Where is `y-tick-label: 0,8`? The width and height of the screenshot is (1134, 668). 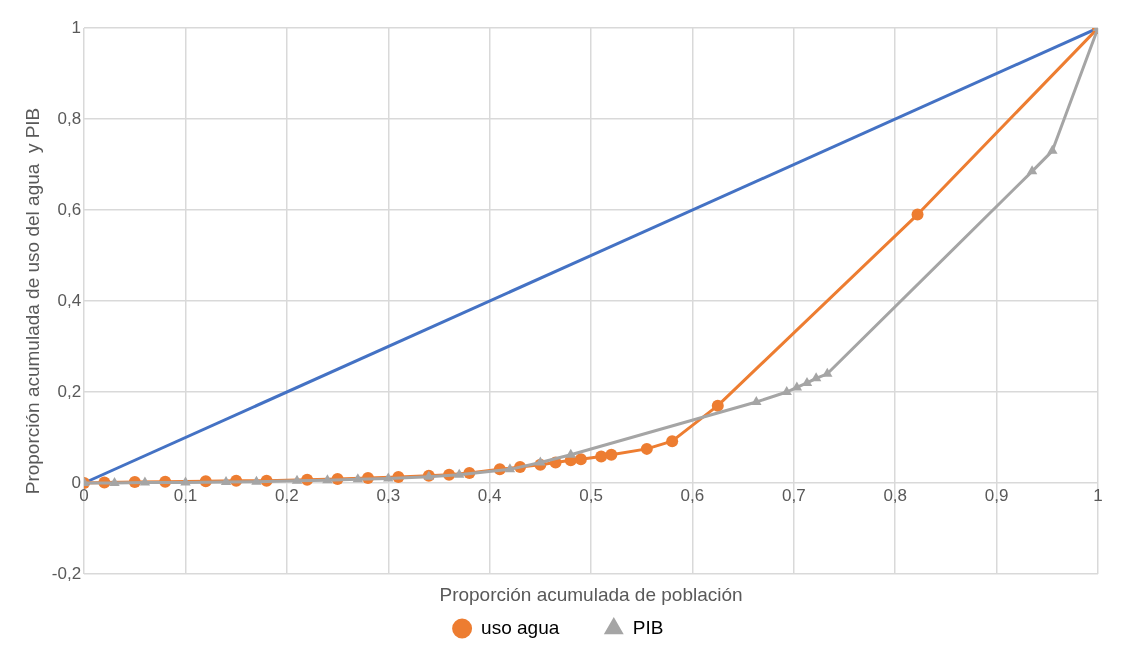
y-tick-label: 0,8 is located at coordinates (69, 118).